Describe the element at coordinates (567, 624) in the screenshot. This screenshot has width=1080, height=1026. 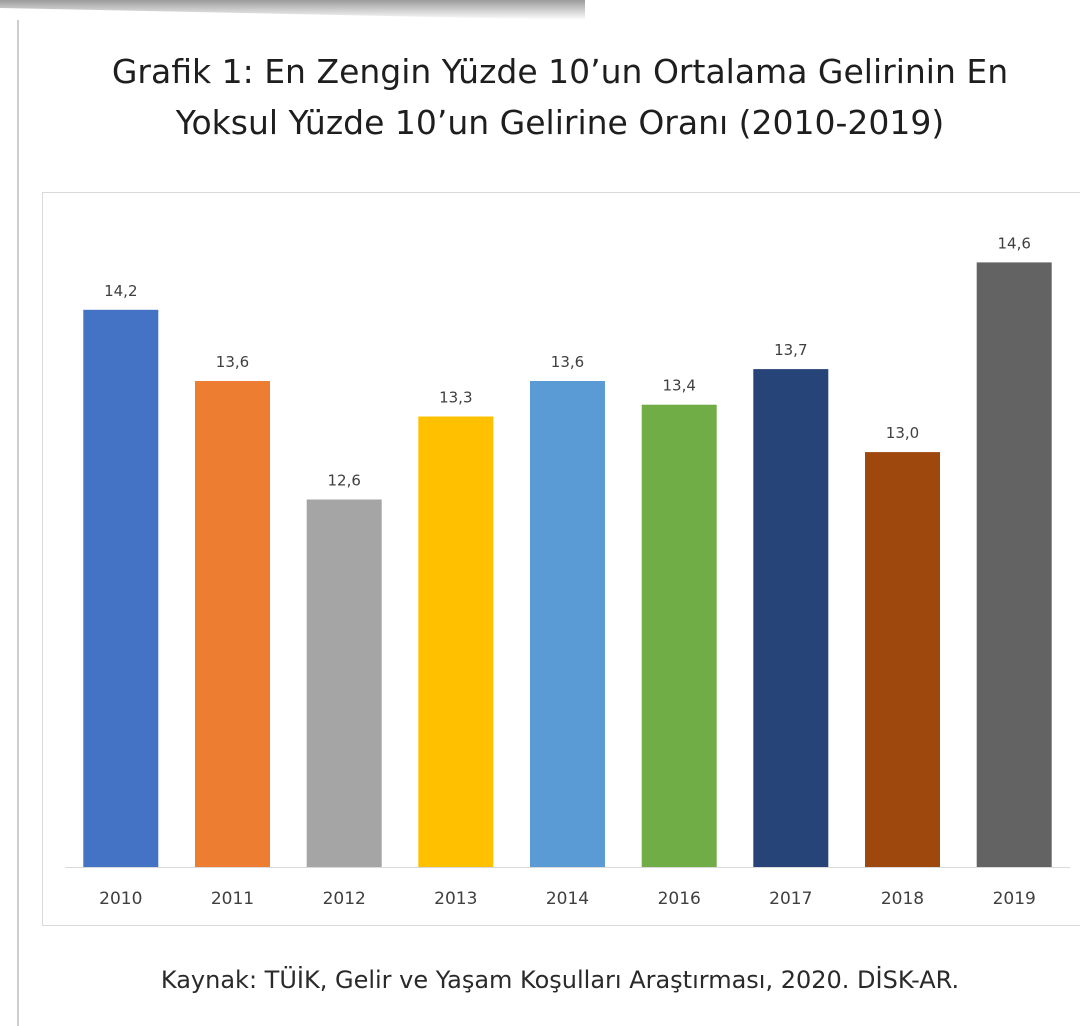
I see `bar-2014` at that location.